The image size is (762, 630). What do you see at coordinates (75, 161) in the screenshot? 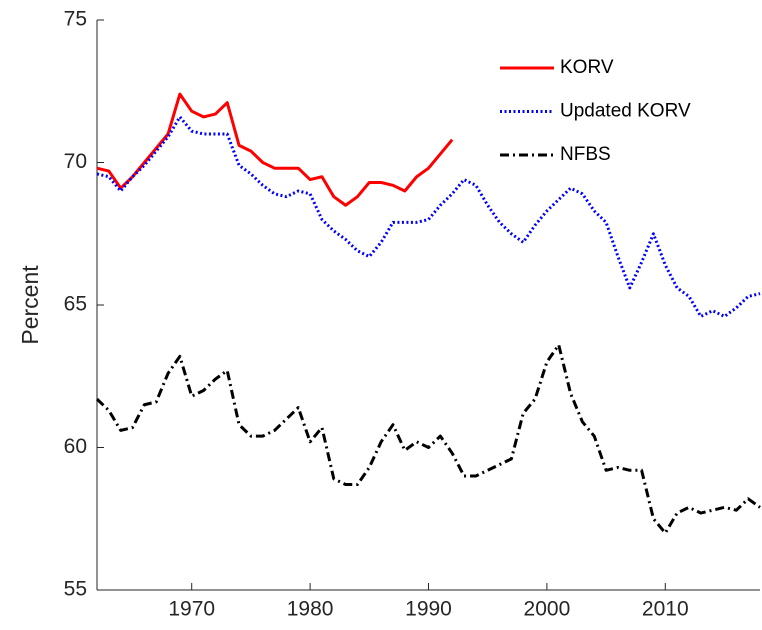
I see `y-tick-label: 70` at bounding box center [75, 161].